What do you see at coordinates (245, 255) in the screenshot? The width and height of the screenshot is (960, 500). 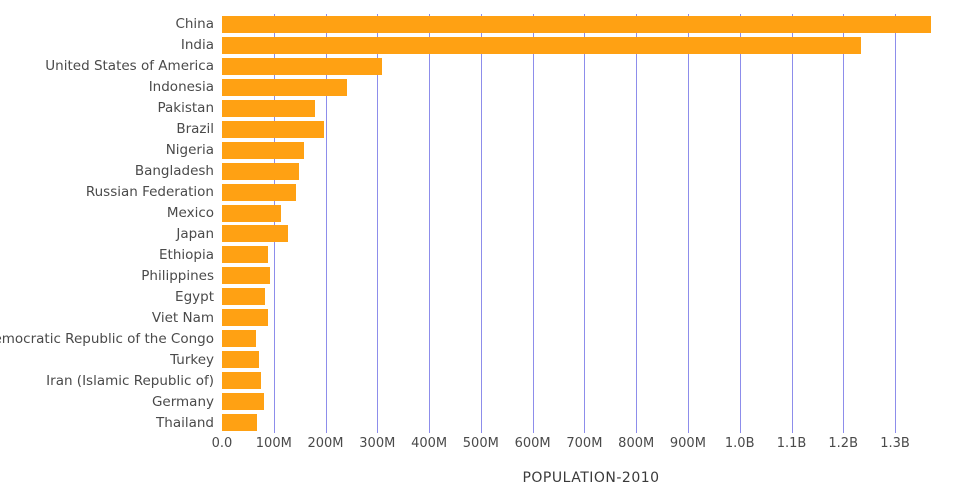 I see `bar-ethiopia` at bounding box center [245, 255].